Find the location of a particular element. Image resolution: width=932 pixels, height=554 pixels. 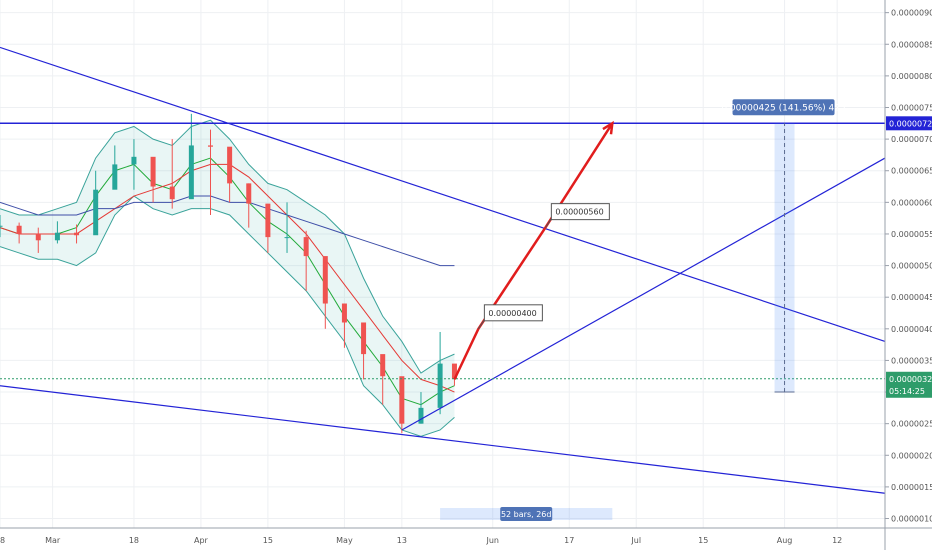

callout-text: 0.00000400 is located at coordinates (512, 313).